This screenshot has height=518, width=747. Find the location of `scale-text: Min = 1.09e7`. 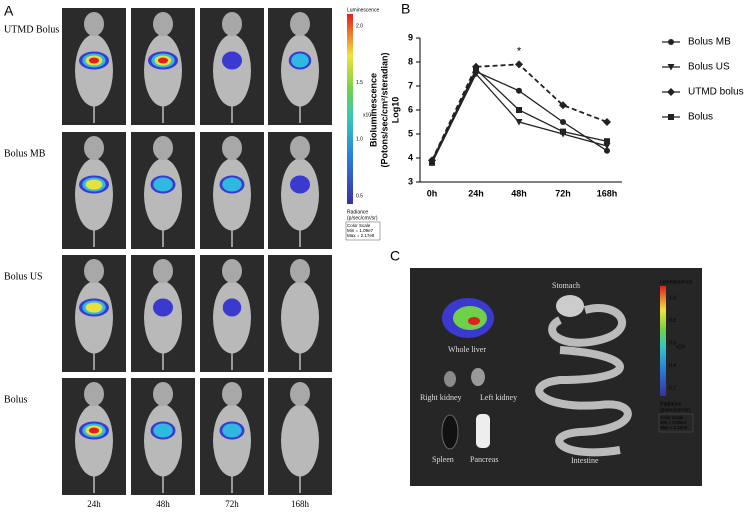

scale-text: Min = 1.09e7 is located at coordinates (360, 230).